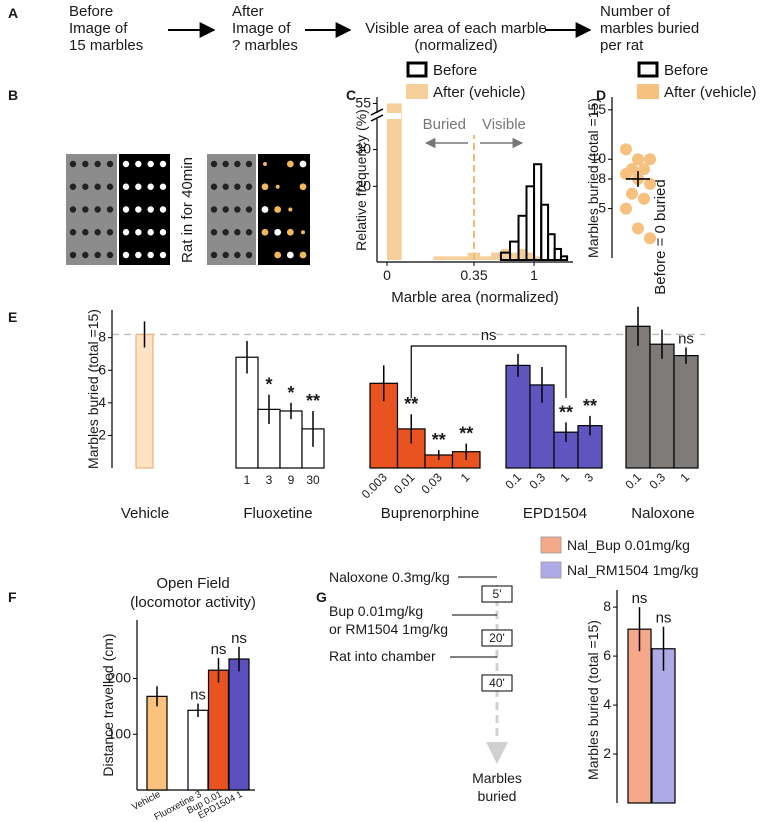 The image size is (767, 822). Describe the element at coordinates (431, 483) in the screenshot. I see `x-tick-label: 0.03` at that location.